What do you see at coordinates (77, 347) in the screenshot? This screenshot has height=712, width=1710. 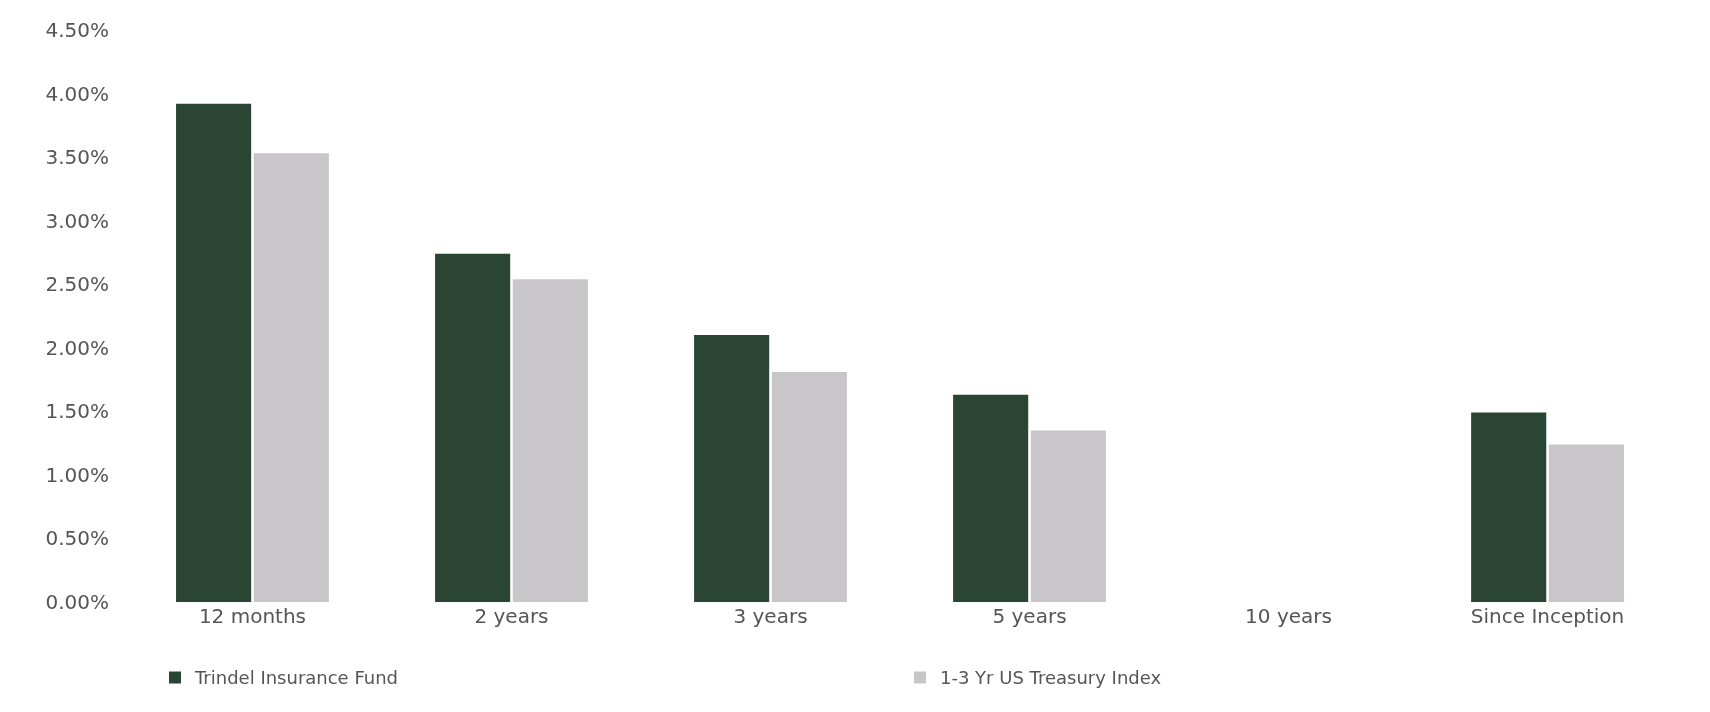 I see `y-tick-label: 2.00%` at bounding box center [77, 347].